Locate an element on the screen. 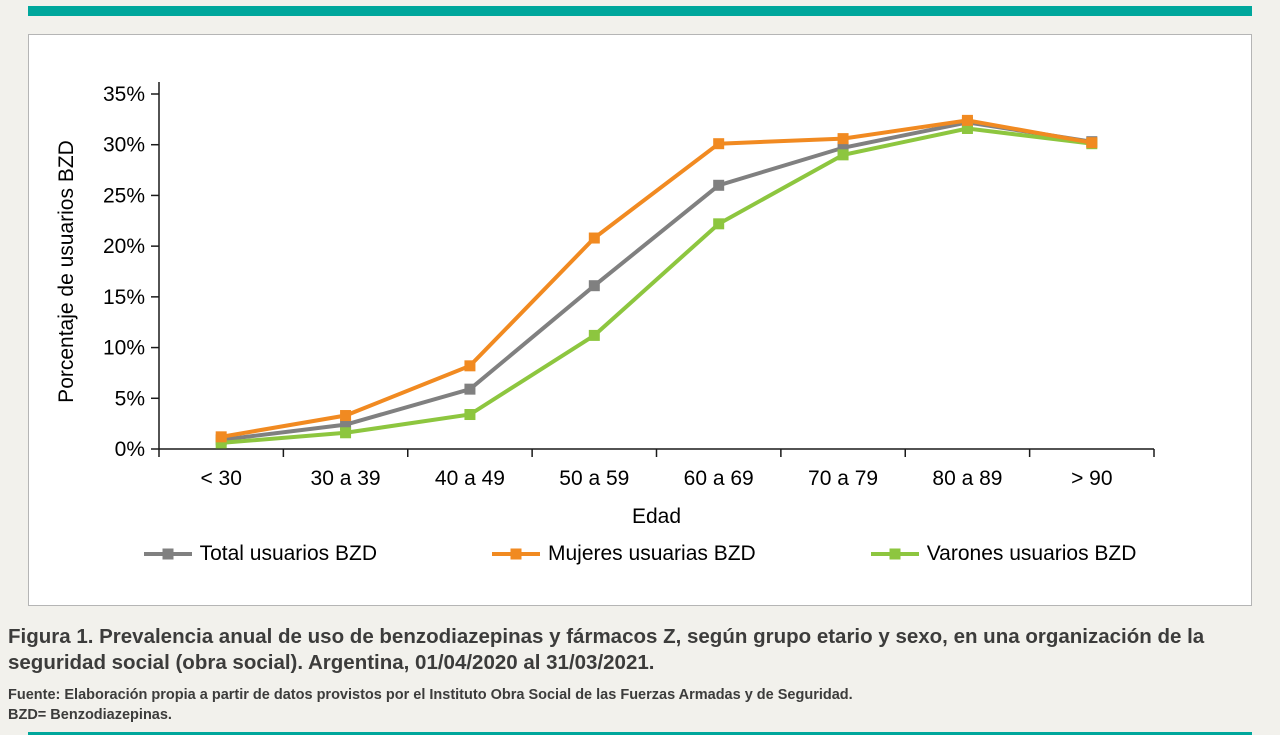  svg-text: 50 a 59 is located at coordinates (594, 478).